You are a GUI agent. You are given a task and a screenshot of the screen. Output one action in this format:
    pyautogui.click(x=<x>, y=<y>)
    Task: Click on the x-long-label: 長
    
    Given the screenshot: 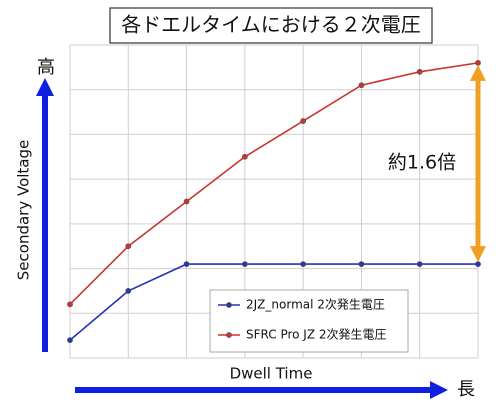 What is the action you would take?
    pyautogui.click(x=466, y=389)
    